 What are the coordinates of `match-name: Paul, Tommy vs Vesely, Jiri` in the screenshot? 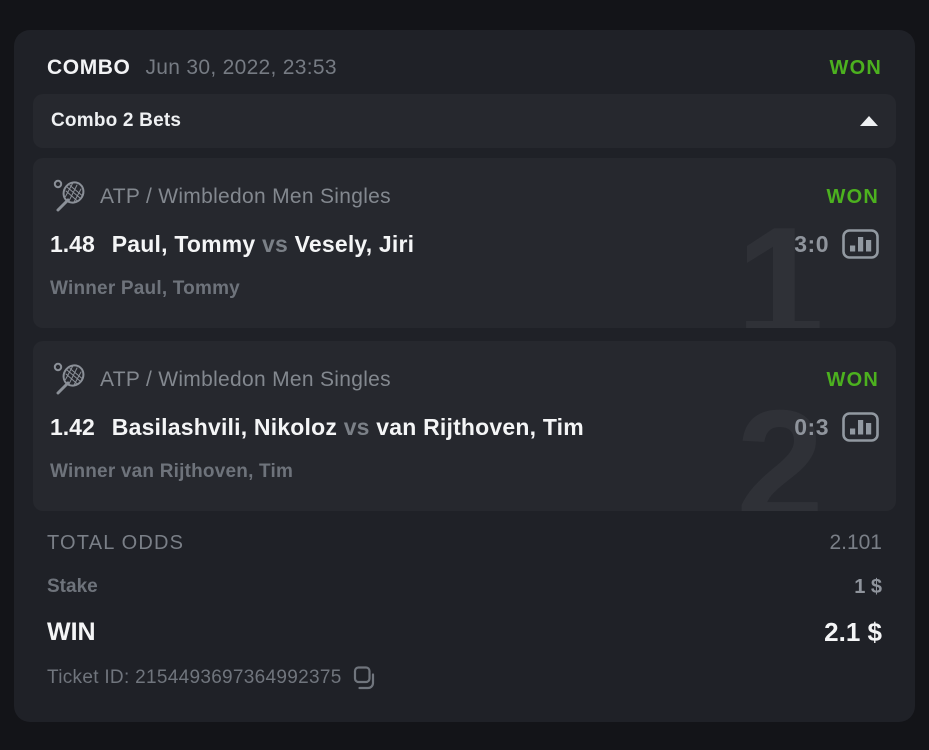 It's located at (263, 244).